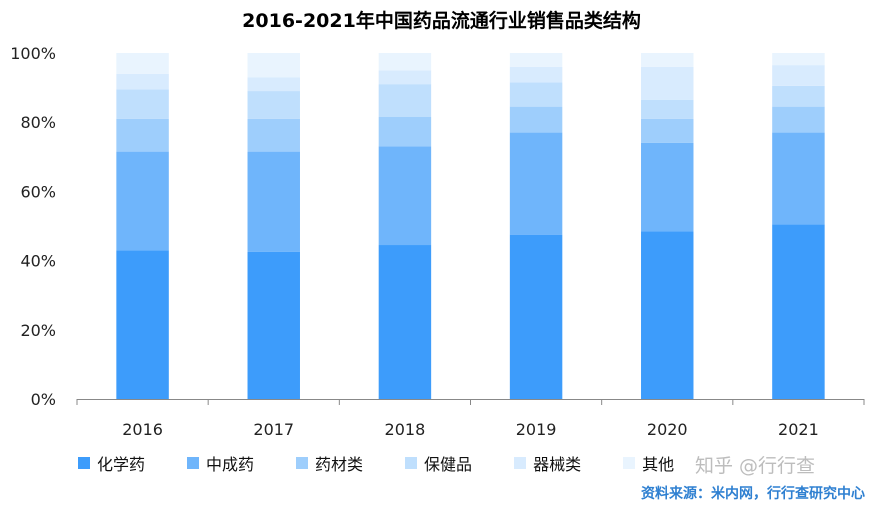 Image resolution: width=883 pixels, height=508 pixels. What do you see at coordinates (755, 466) in the screenshot?
I see `watermark: 知乎 @行行查` at bounding box center [755, 466].